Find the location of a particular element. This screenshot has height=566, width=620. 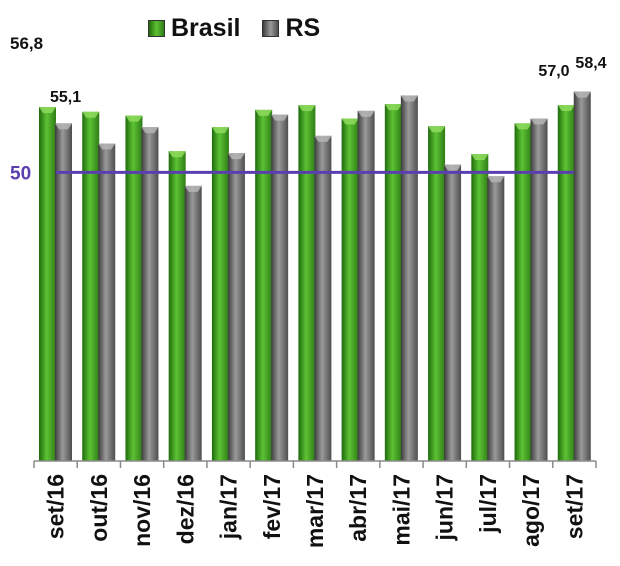

x-tick-label: mai/17 is located at coordinates (401, 510).